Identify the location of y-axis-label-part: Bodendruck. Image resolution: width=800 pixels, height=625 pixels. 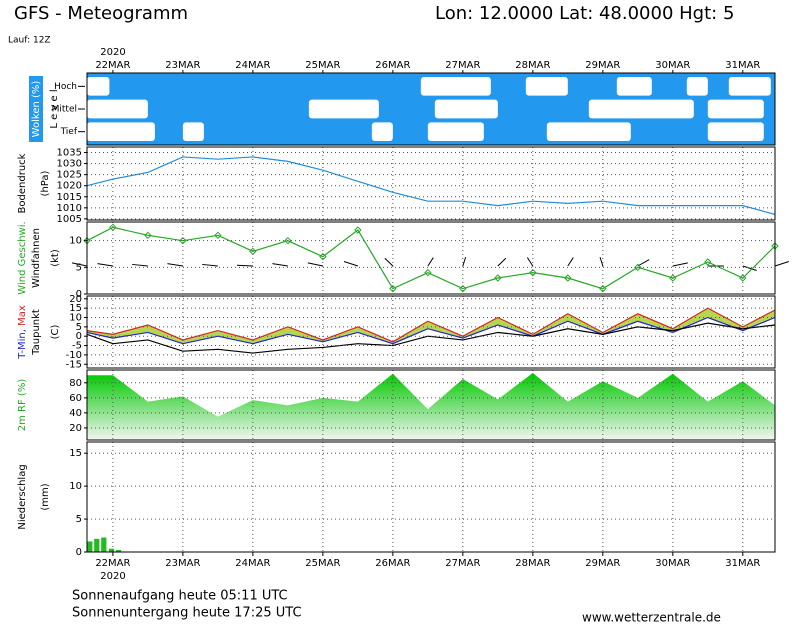
(22, 183).